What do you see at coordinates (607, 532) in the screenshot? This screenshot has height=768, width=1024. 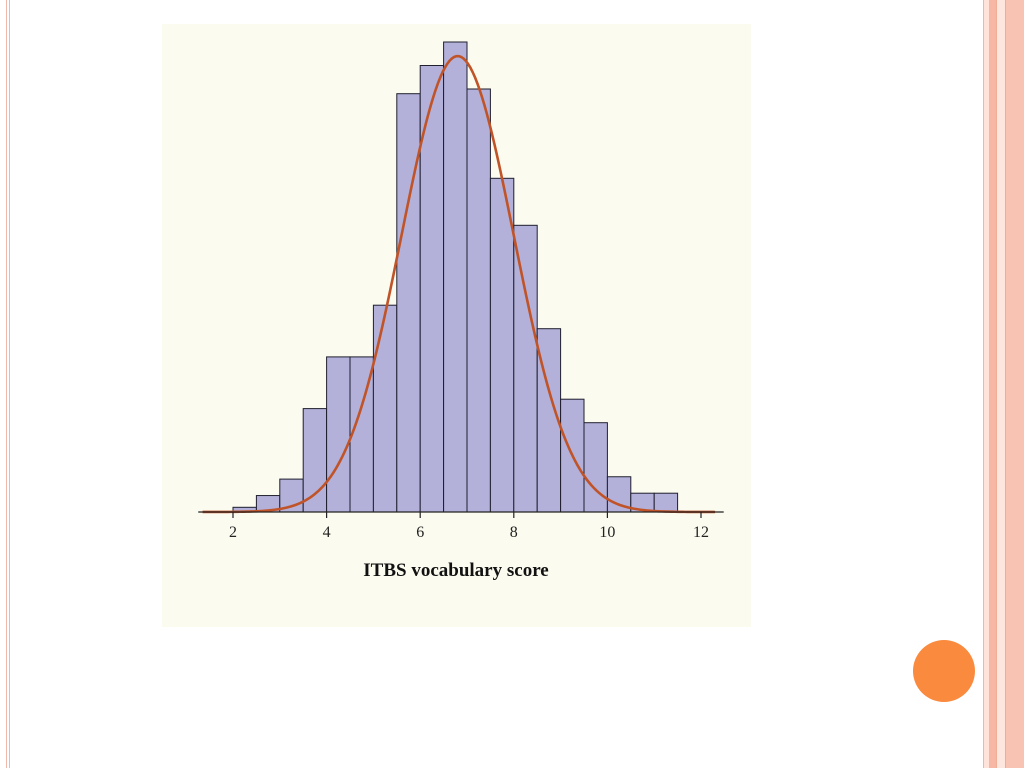 I see `x-tick-label: 10` at bounding box center [607, 532].